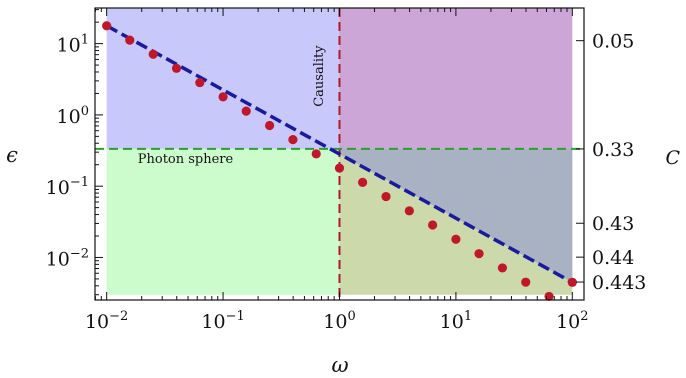 The image size is (686, 378). I want to click on photon-sphere-label: Photon sphere, so click(186, 159).